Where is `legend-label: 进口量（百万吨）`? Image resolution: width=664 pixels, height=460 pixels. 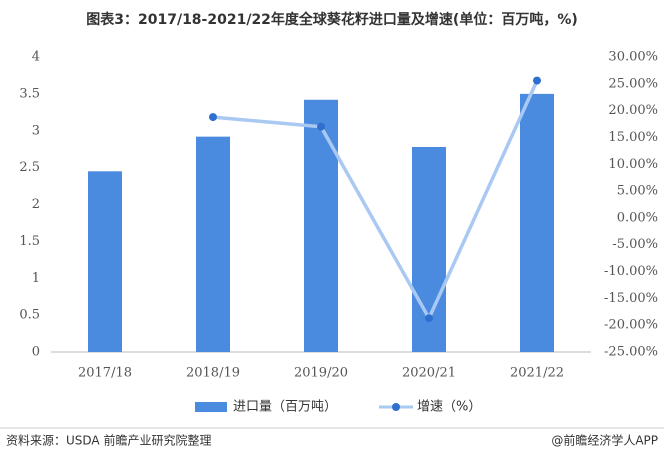 legend-label: 进口量（百万吨） is located at coordinates (285, 407).